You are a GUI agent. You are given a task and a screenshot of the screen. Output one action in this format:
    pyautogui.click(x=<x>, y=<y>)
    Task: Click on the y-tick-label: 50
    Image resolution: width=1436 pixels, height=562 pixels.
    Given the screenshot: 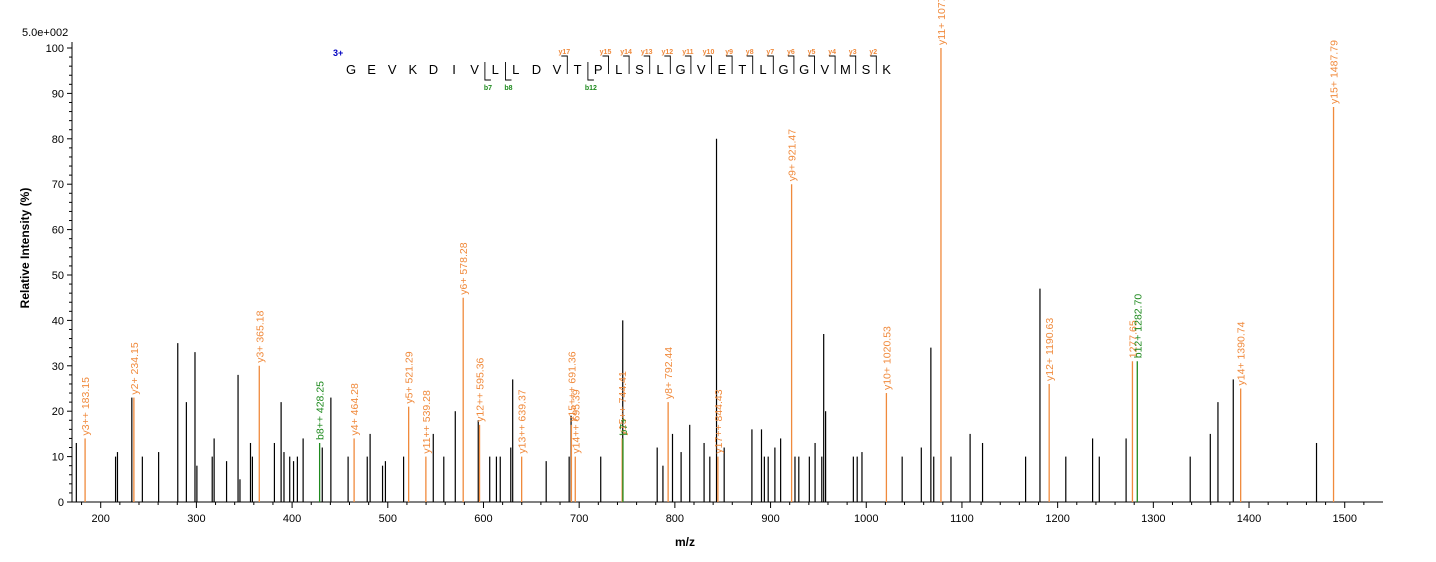 What is the action you would take?
    pyautogui.click(x=58, y=276)
    